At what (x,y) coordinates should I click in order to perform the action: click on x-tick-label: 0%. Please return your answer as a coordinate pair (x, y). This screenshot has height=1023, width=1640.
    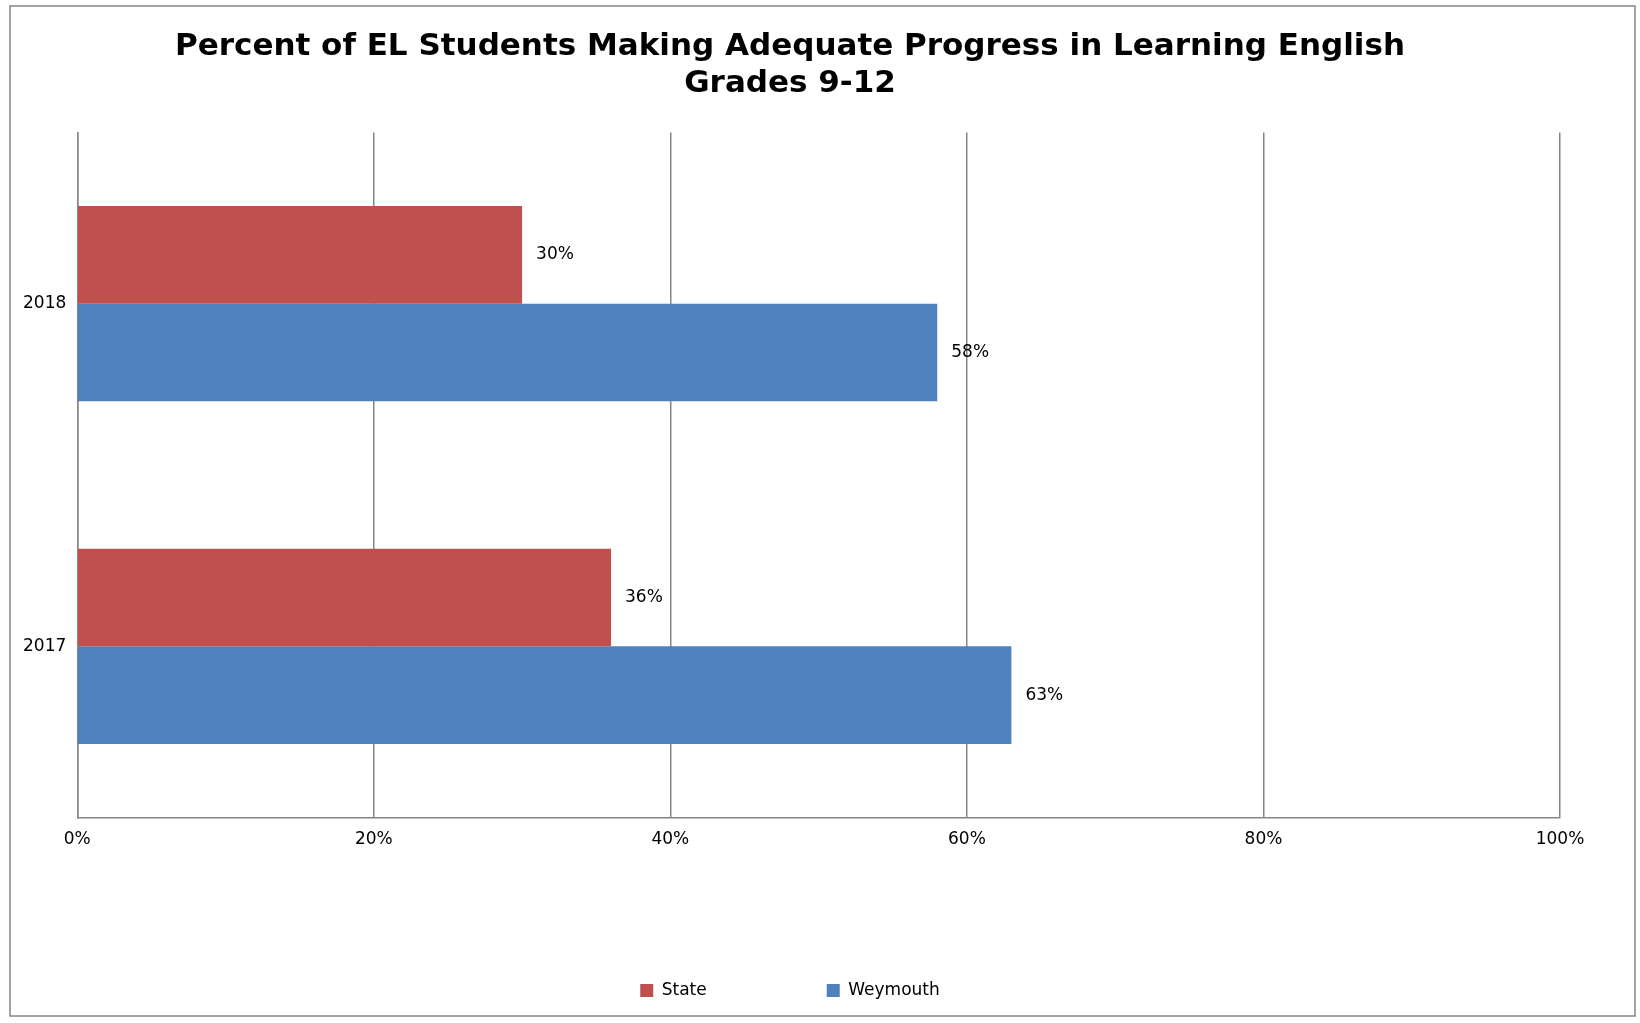
    Looking at the image, I should click on (77, 838).